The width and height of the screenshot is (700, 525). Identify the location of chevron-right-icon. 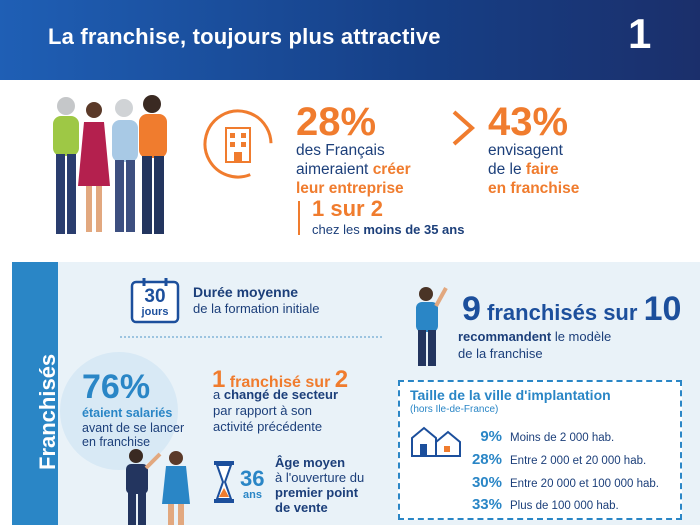
(464, 128).